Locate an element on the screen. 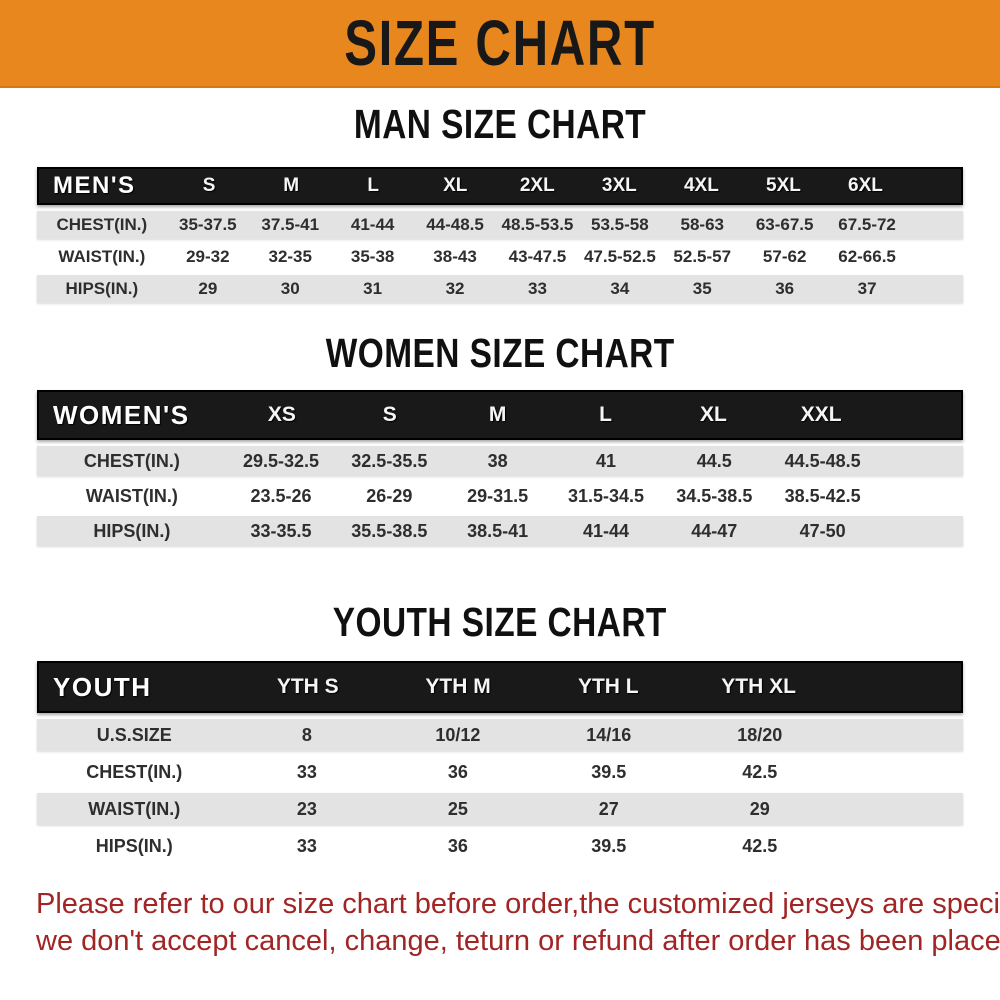 Image resolution: width=1000 pixels, height=1000 pixels. table-cell: 41 is located at coordinates (605, 460).